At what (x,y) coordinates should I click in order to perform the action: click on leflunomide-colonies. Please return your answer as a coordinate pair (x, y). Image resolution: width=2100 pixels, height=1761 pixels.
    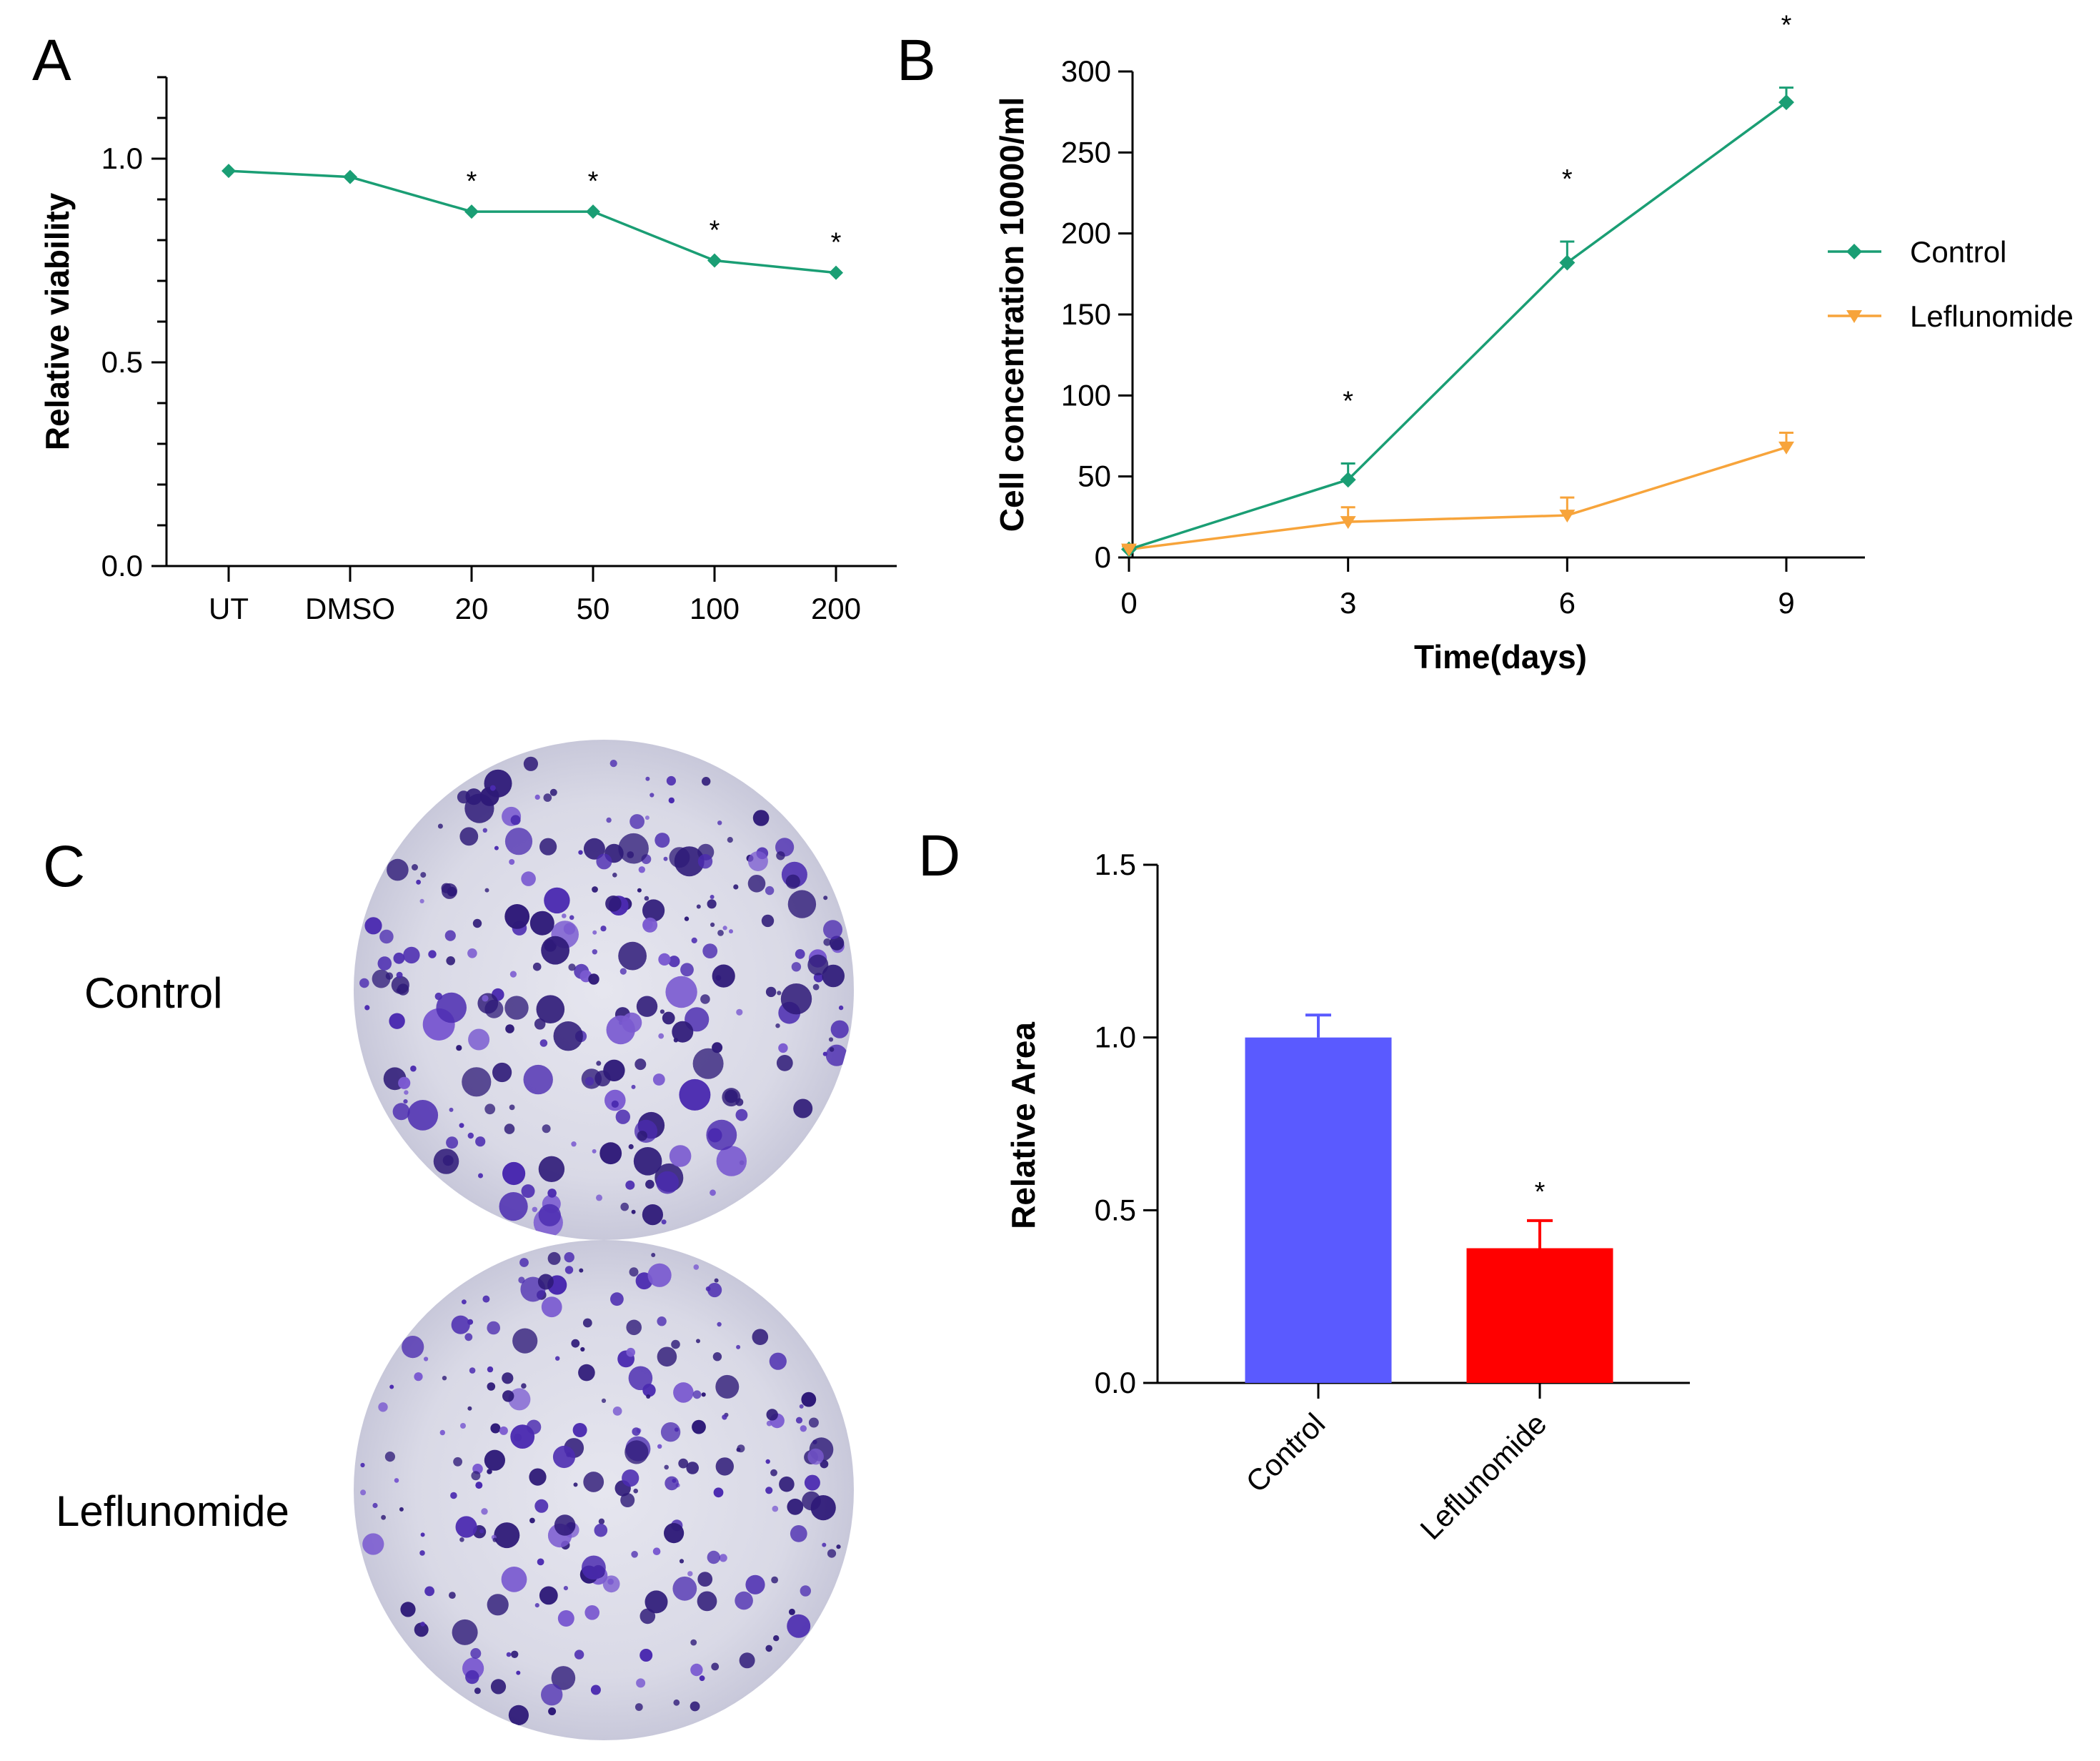
    Looking at the image, I should click on (600, 1488).